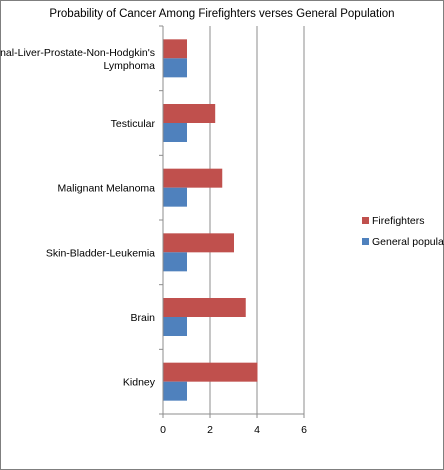 This screenshot has height=470, width=444. What do you see at coordinates (304, 430) in the screenshot?
I see `x-tick-label: 6` at bounding box center [304, 430].